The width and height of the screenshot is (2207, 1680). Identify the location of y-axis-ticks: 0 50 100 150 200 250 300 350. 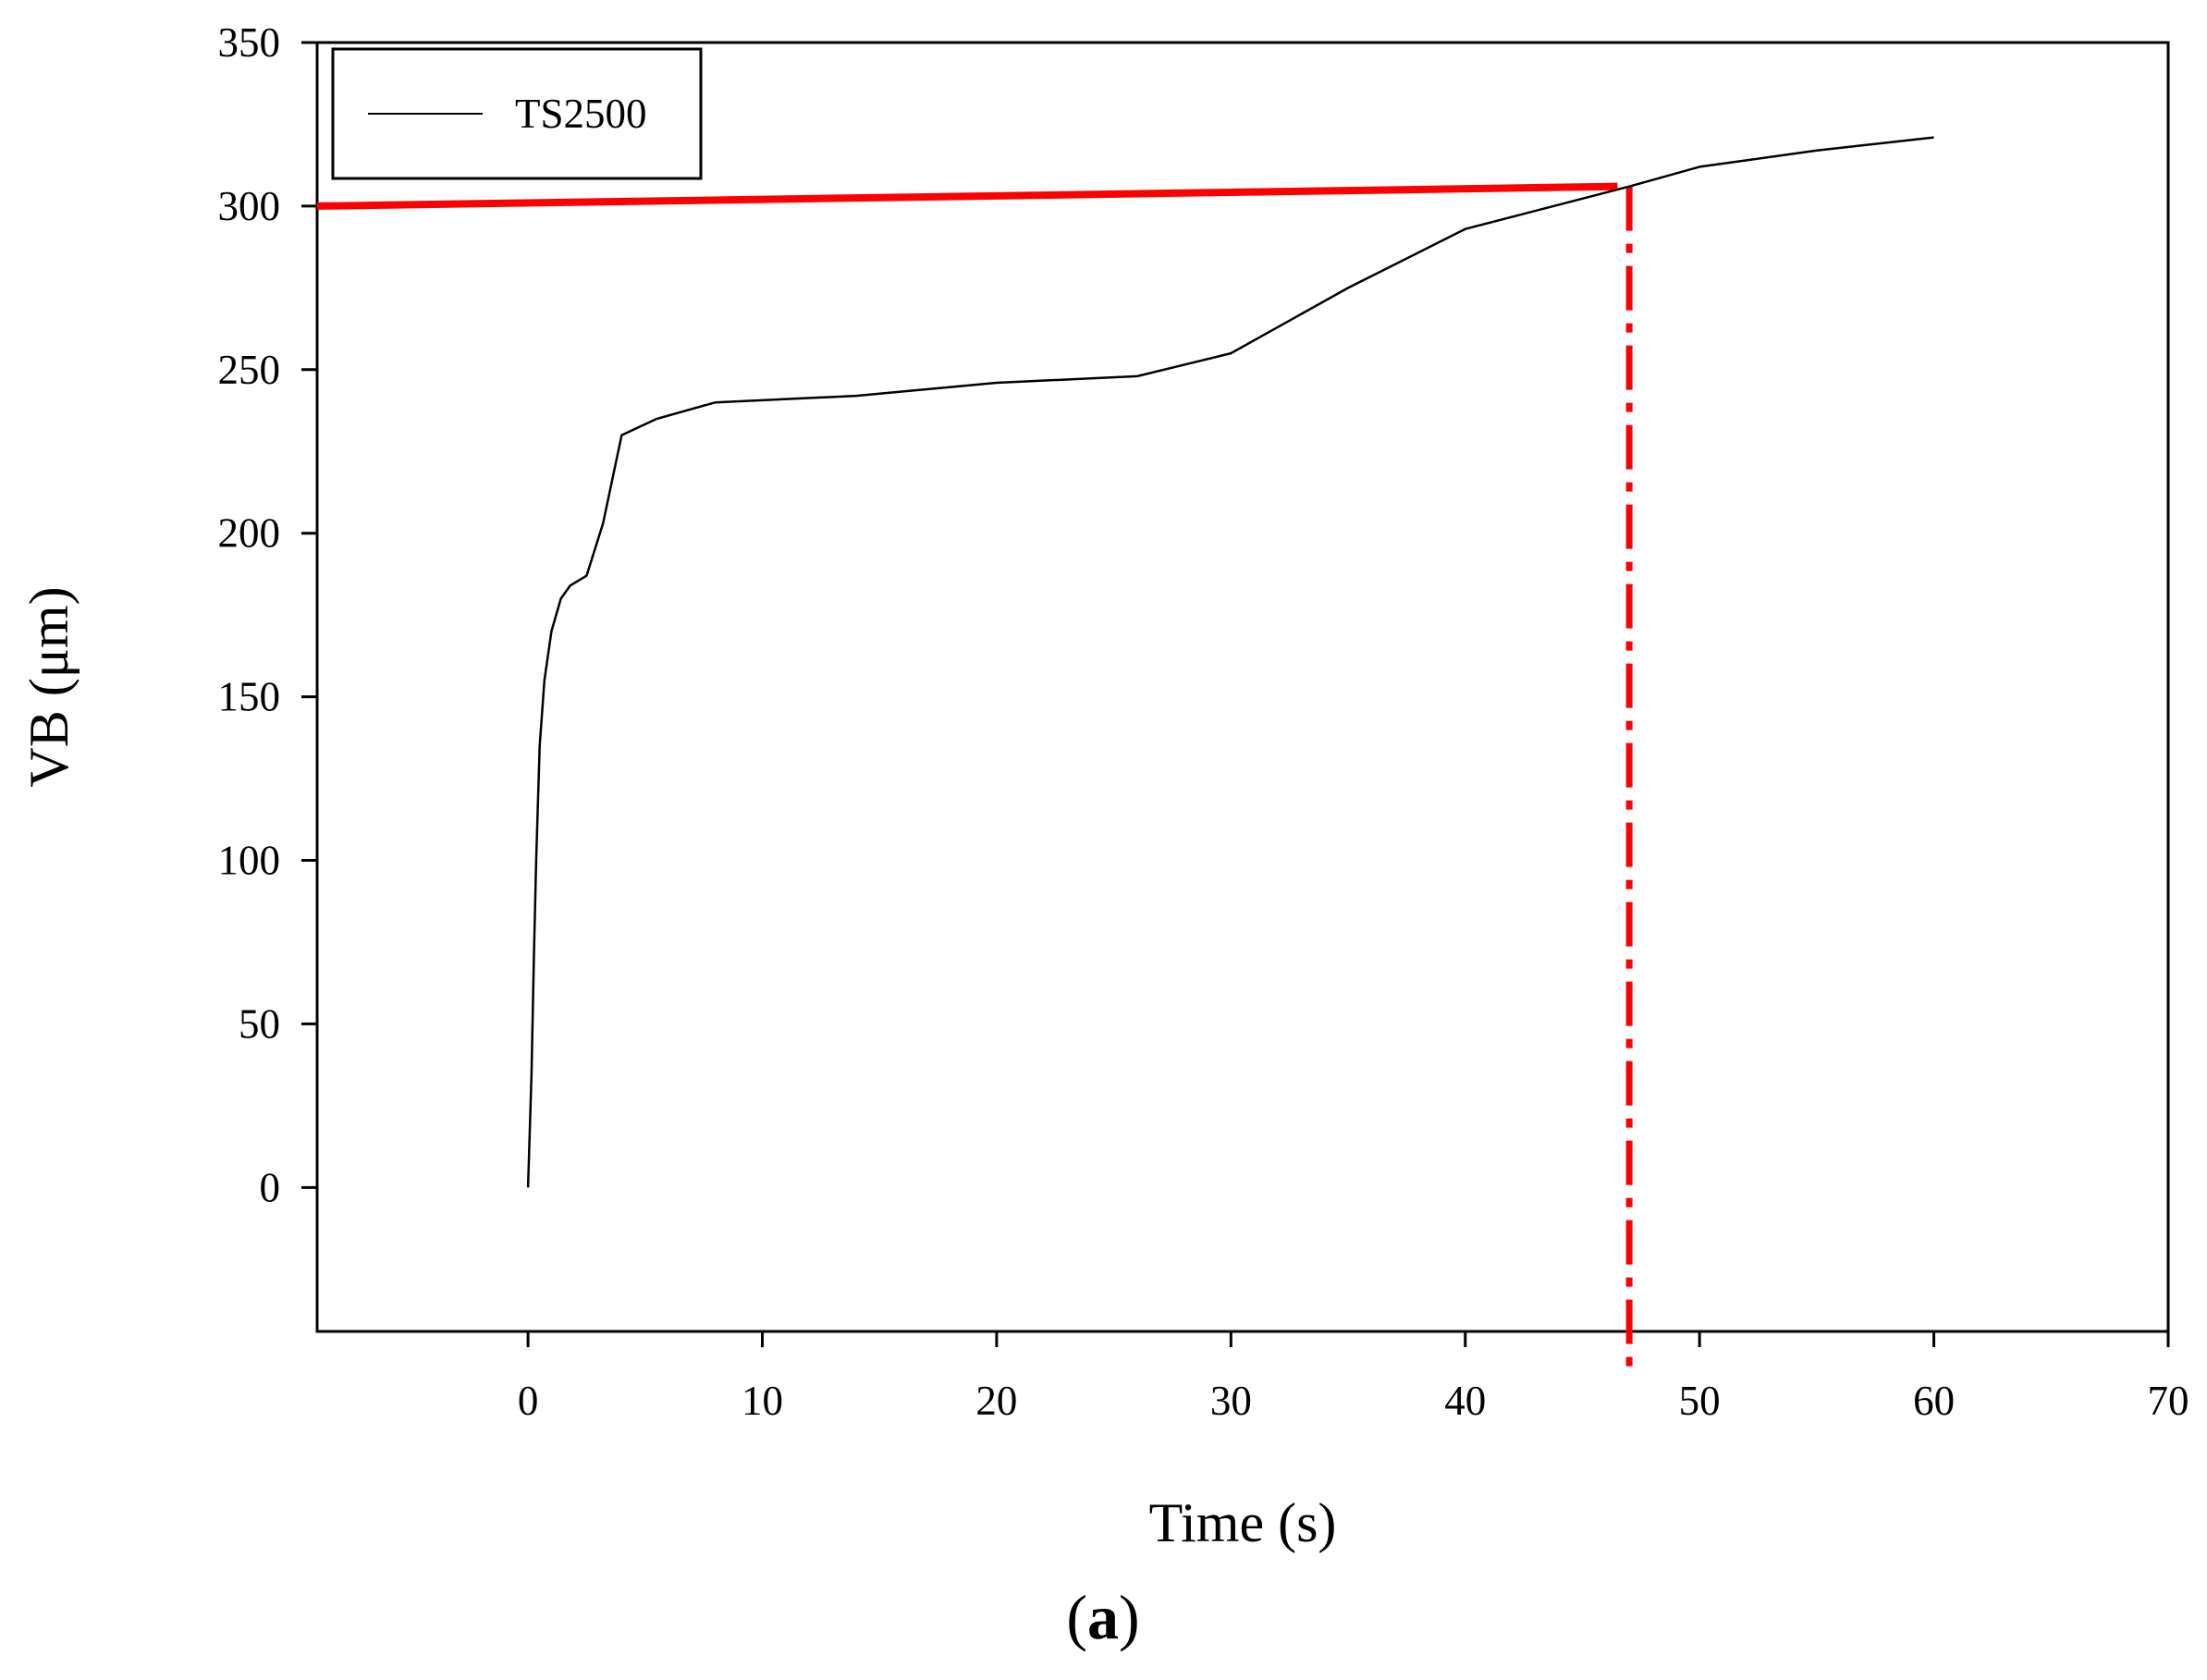
(267, 614).